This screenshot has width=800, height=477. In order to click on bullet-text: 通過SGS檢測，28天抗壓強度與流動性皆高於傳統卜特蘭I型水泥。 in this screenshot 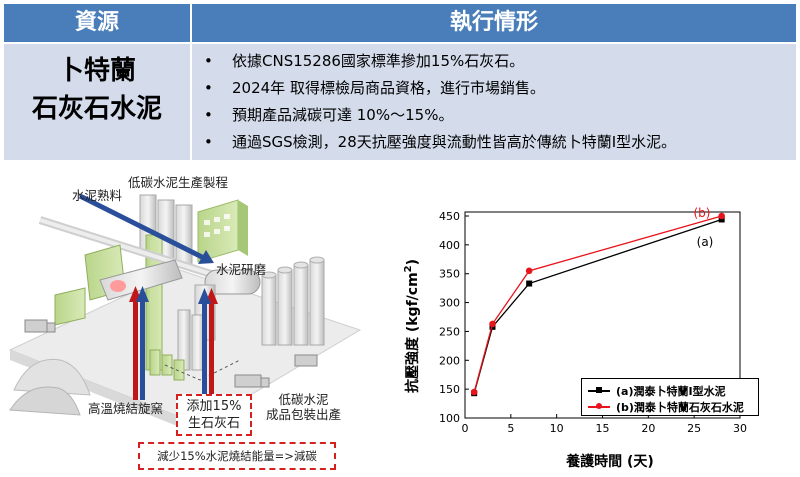, I will do `click(454, 142)`.